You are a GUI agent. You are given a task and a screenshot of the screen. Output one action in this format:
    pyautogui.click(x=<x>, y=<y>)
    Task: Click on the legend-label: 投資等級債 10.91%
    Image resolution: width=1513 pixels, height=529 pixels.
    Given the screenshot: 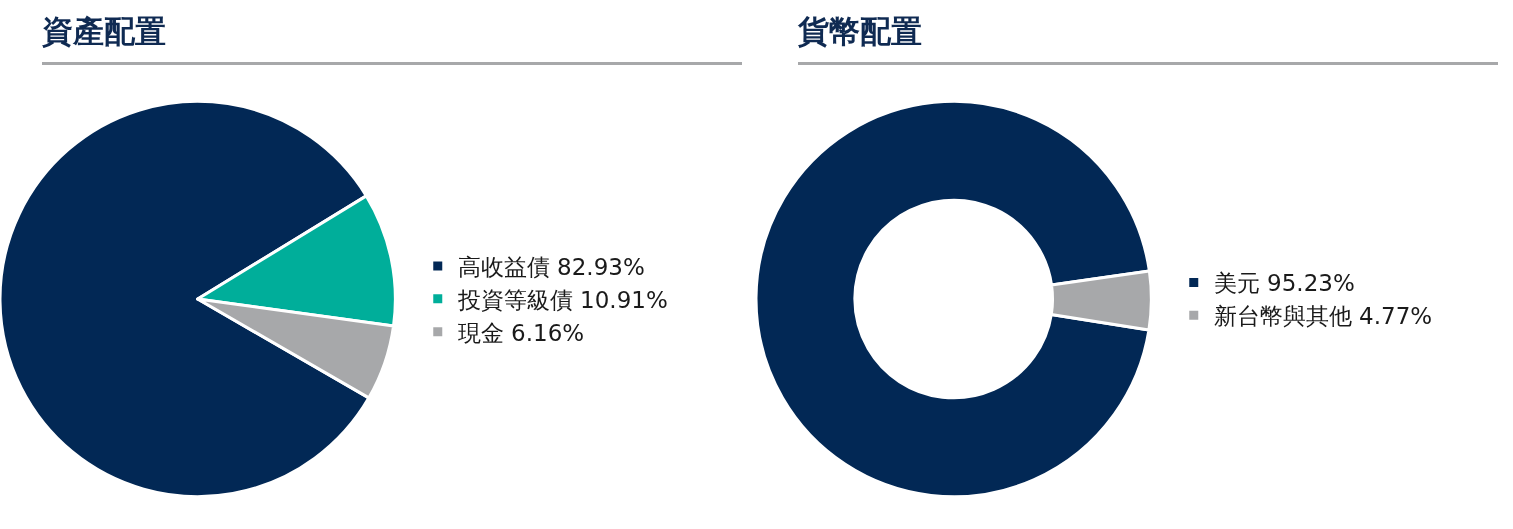 What is the action you would take?
    pyautogui.click(x=562, y=299)
    